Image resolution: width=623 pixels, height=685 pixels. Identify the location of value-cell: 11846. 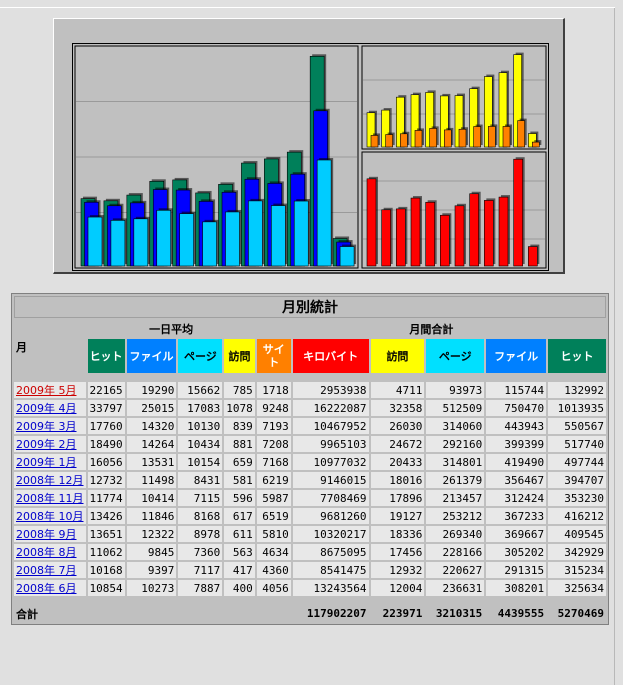
(151, 516).